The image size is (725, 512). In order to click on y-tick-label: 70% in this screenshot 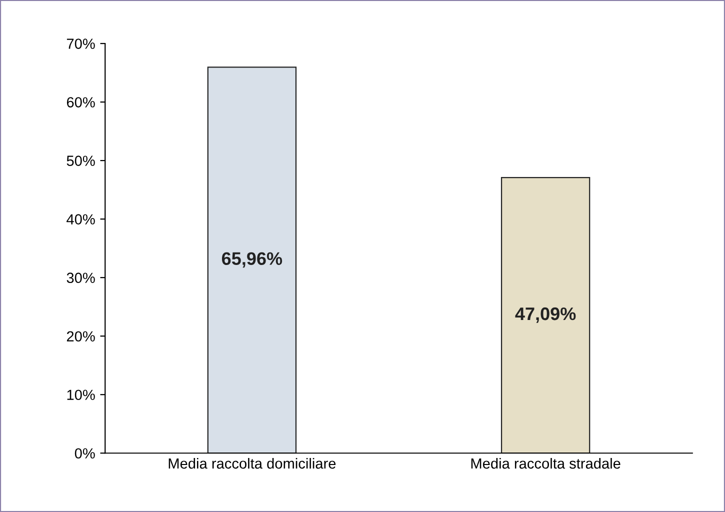, I will do `click(80, 43)`.